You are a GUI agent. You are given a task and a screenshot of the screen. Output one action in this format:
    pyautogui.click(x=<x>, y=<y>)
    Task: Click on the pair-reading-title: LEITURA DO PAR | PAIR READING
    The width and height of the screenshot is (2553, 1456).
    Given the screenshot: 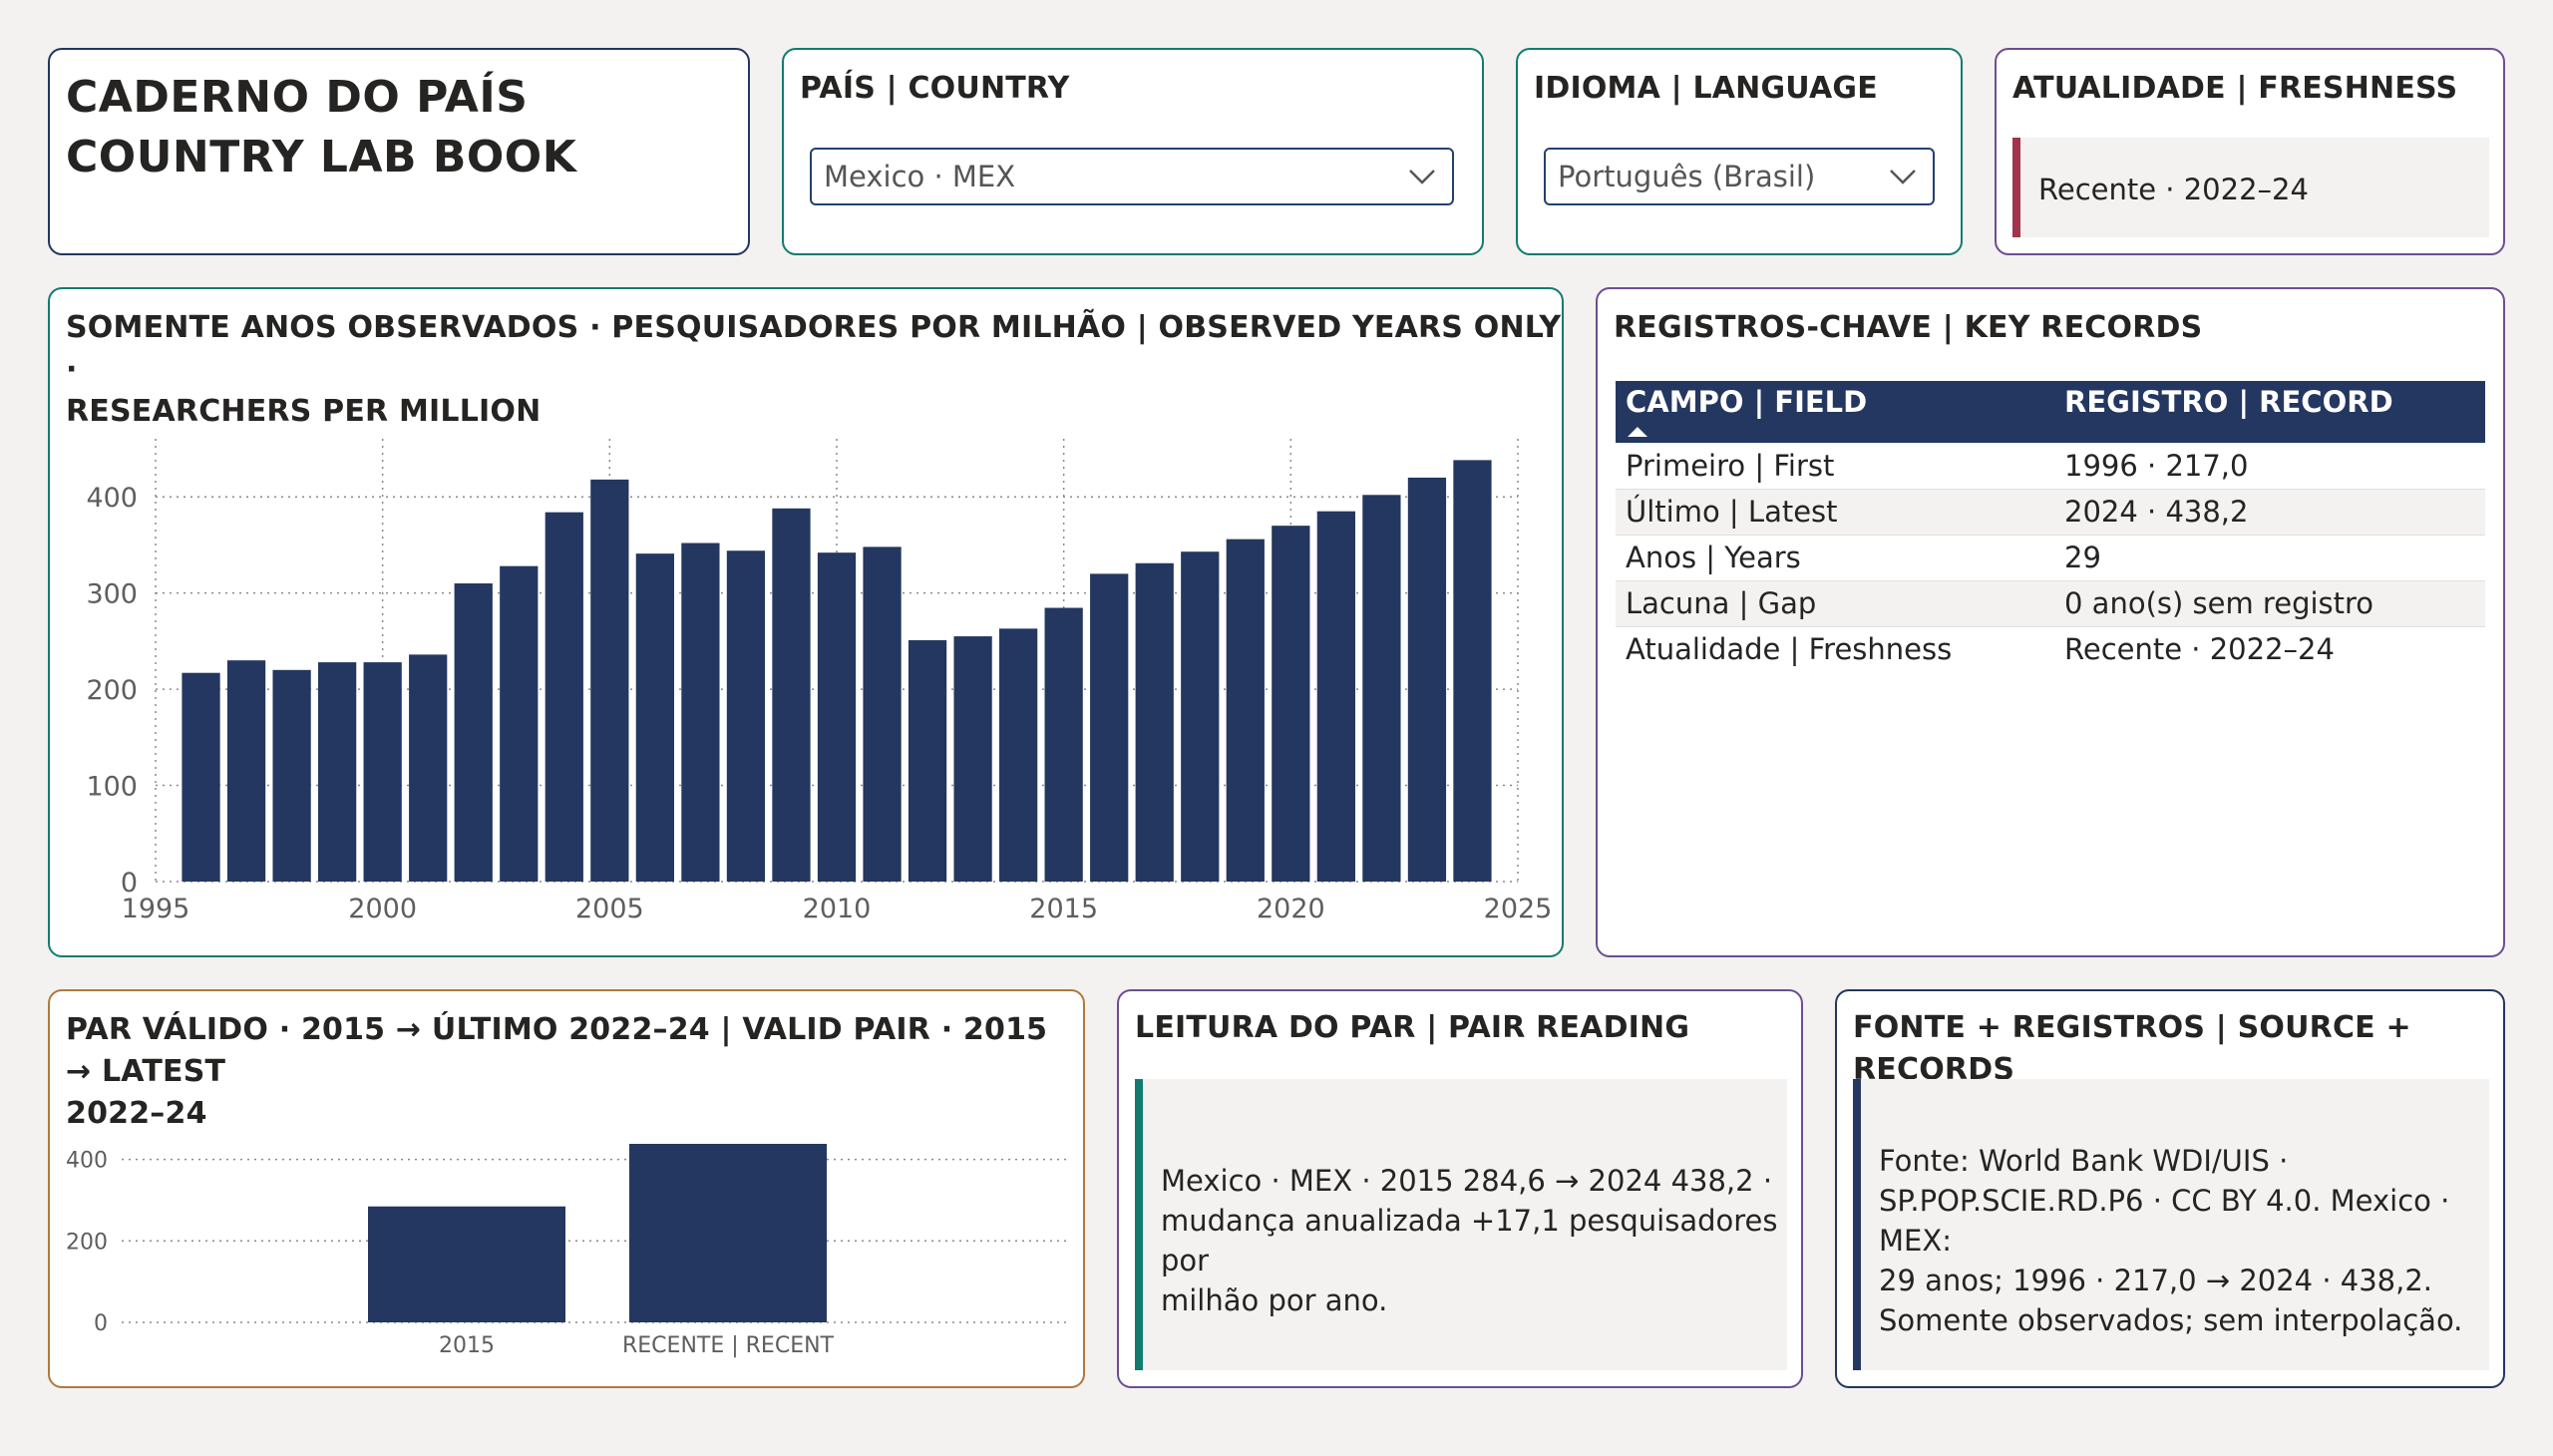 What is the action you would take?
    pyautogui.click(x=1413, y=1027)
    